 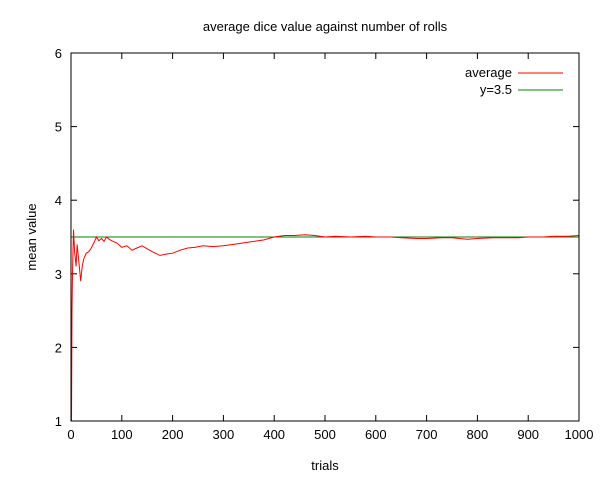 I want to click on y-tick-label: 1, so click(x=58, y=421).